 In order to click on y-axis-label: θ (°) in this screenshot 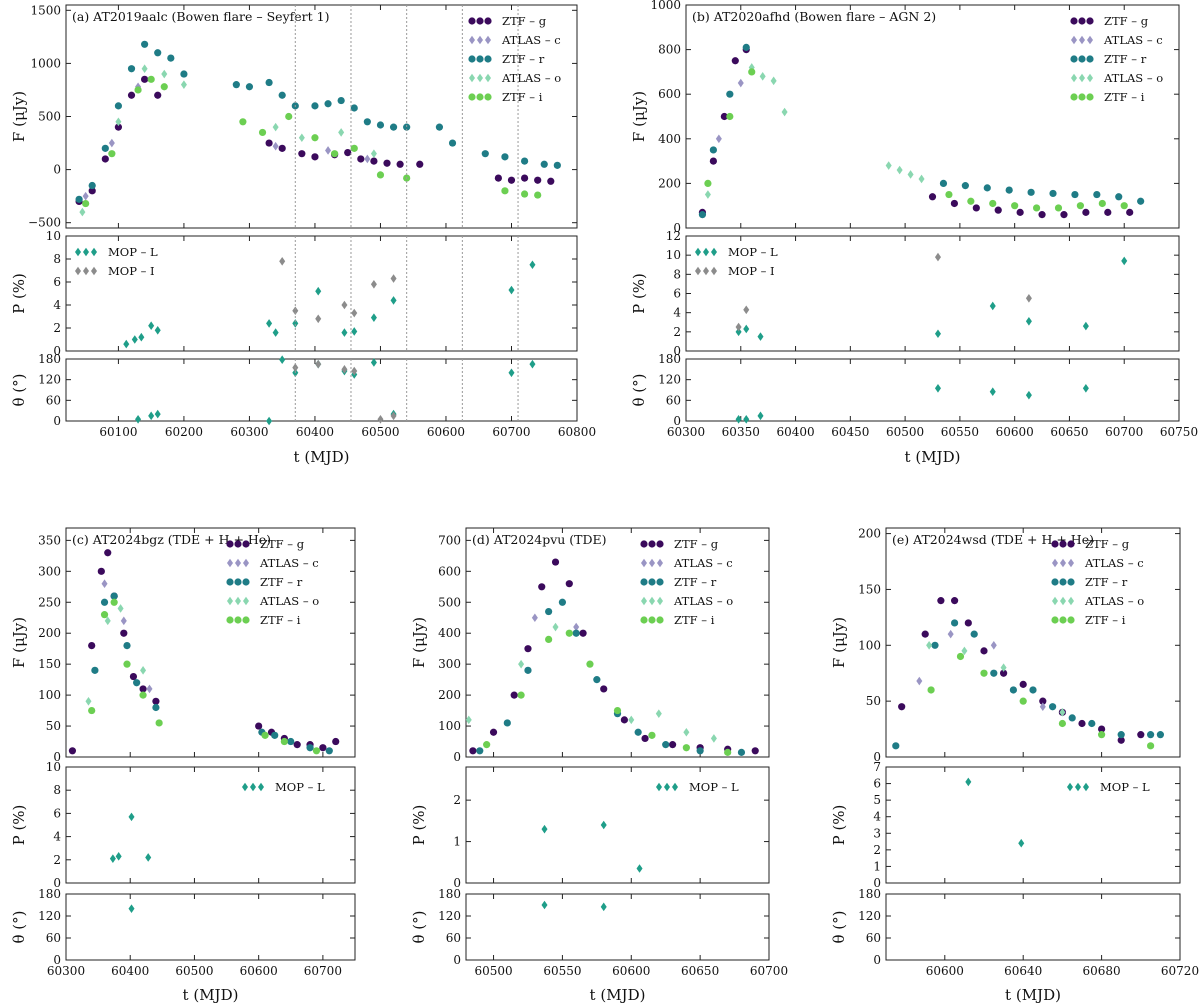, I will do `click(639, 389)`.